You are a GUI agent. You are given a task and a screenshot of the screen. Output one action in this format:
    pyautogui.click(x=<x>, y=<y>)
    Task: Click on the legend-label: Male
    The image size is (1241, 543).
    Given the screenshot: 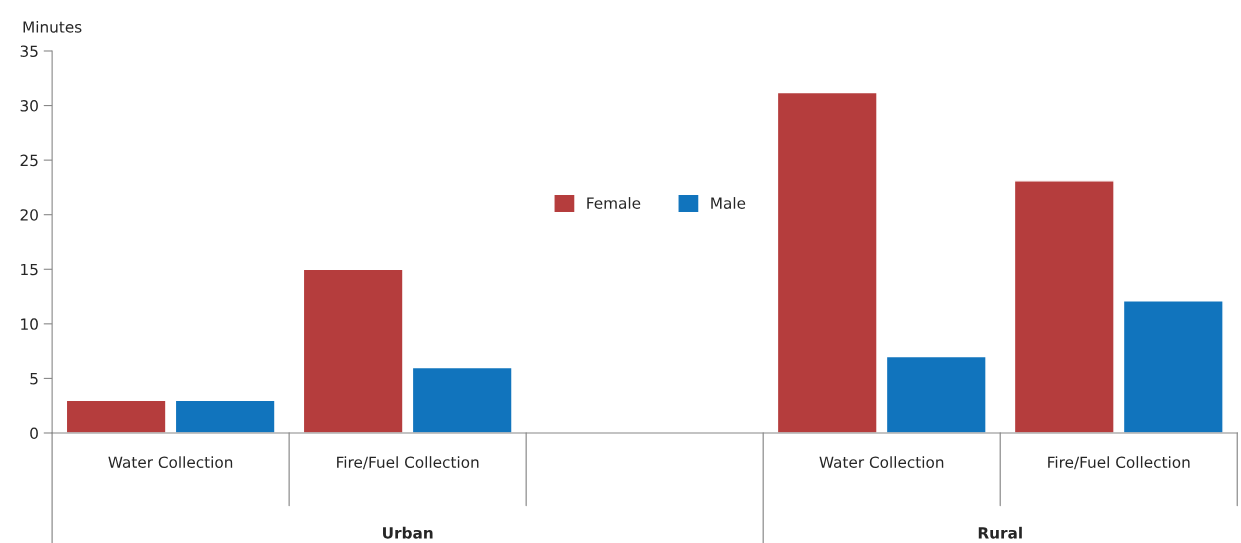 What is the action you would take?
    pyautogui.click(x=728, y=203)
    